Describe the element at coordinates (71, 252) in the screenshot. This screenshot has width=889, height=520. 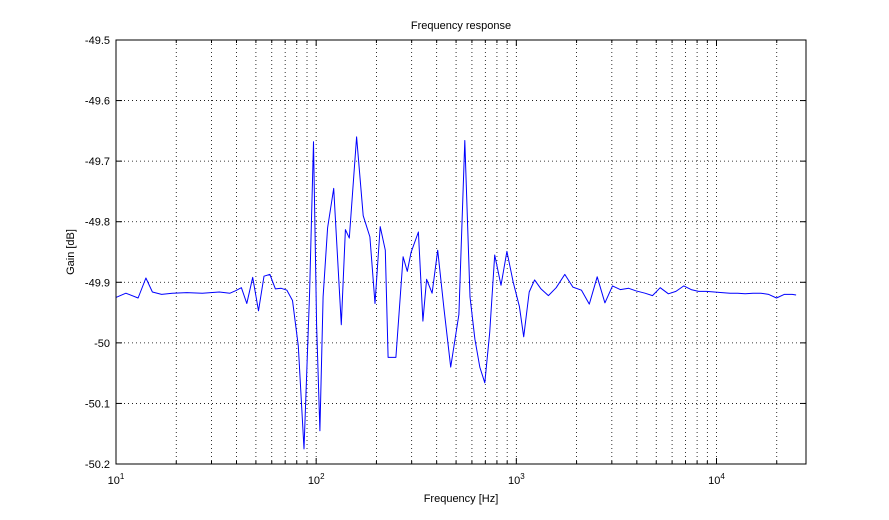
I see `y-axis-label: Gain [dB]` at that location.